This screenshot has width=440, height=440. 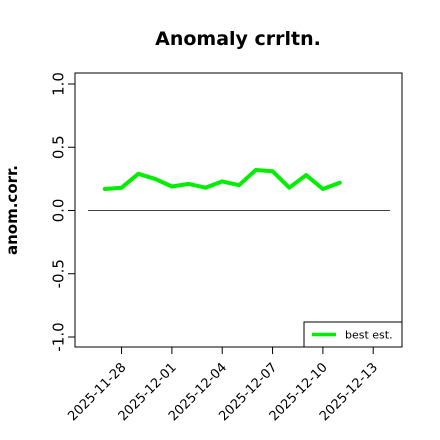 What do you see at coordinates (59, 211) in the screenshot?
I see `y-tick-label: 0.0` at bounding box center [59, 211].